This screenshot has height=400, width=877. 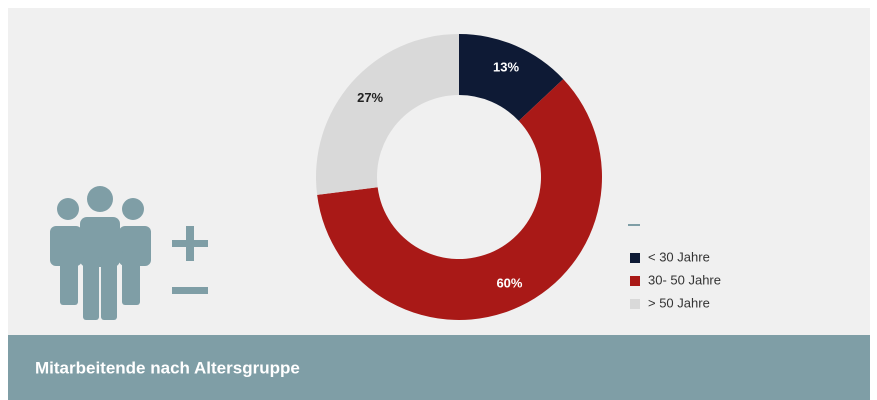 I want to click on data-label: 13%, so click(x=506, y=67).